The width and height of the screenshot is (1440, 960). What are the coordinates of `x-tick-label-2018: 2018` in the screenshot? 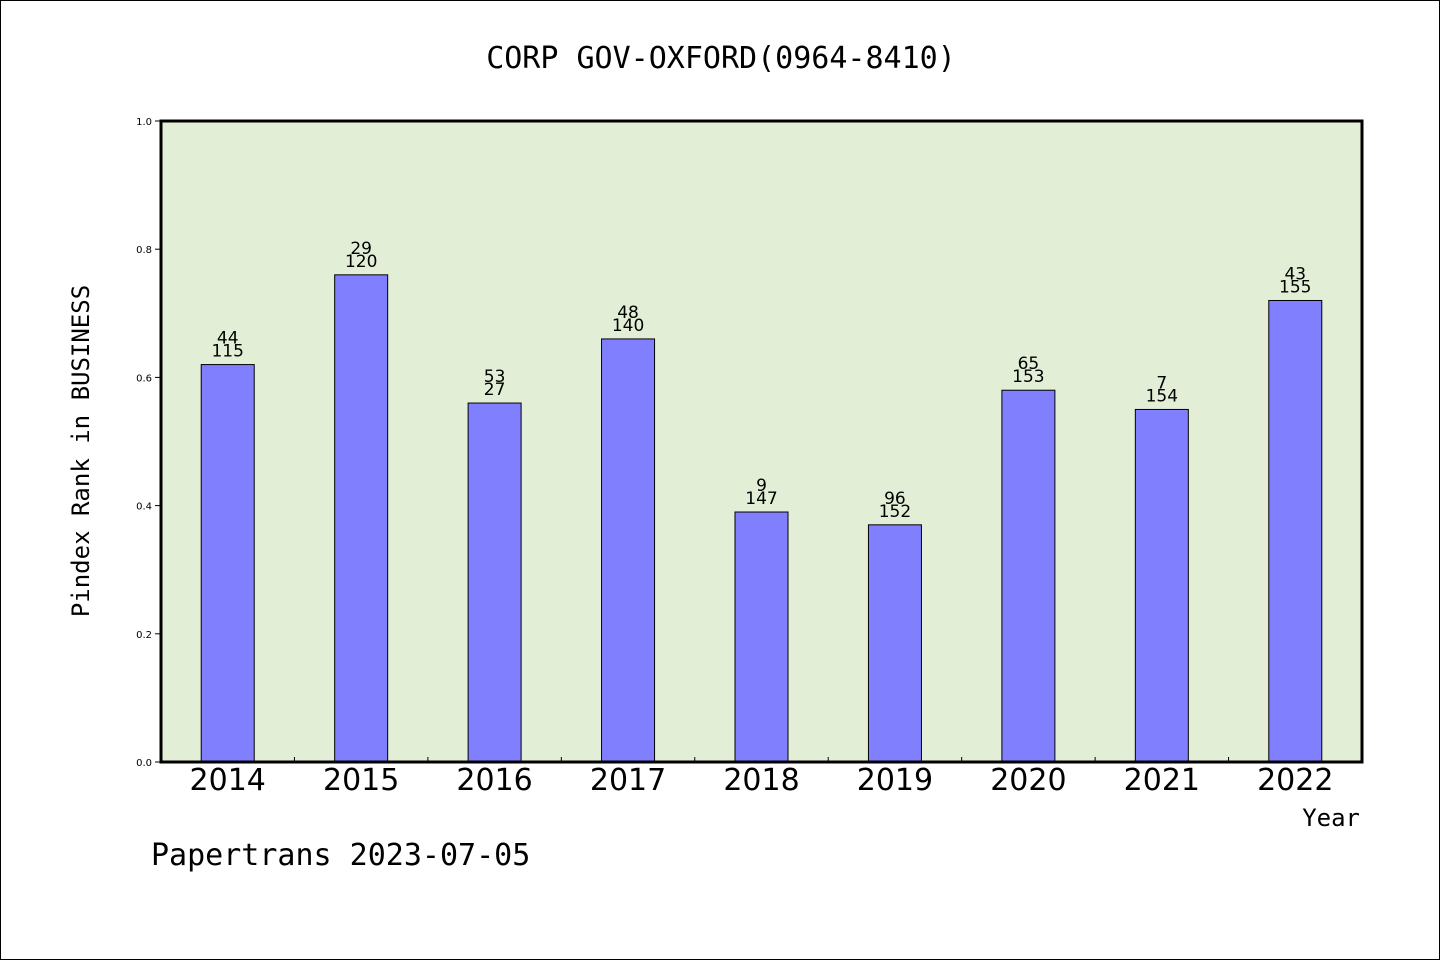 It's located at (761, 780).